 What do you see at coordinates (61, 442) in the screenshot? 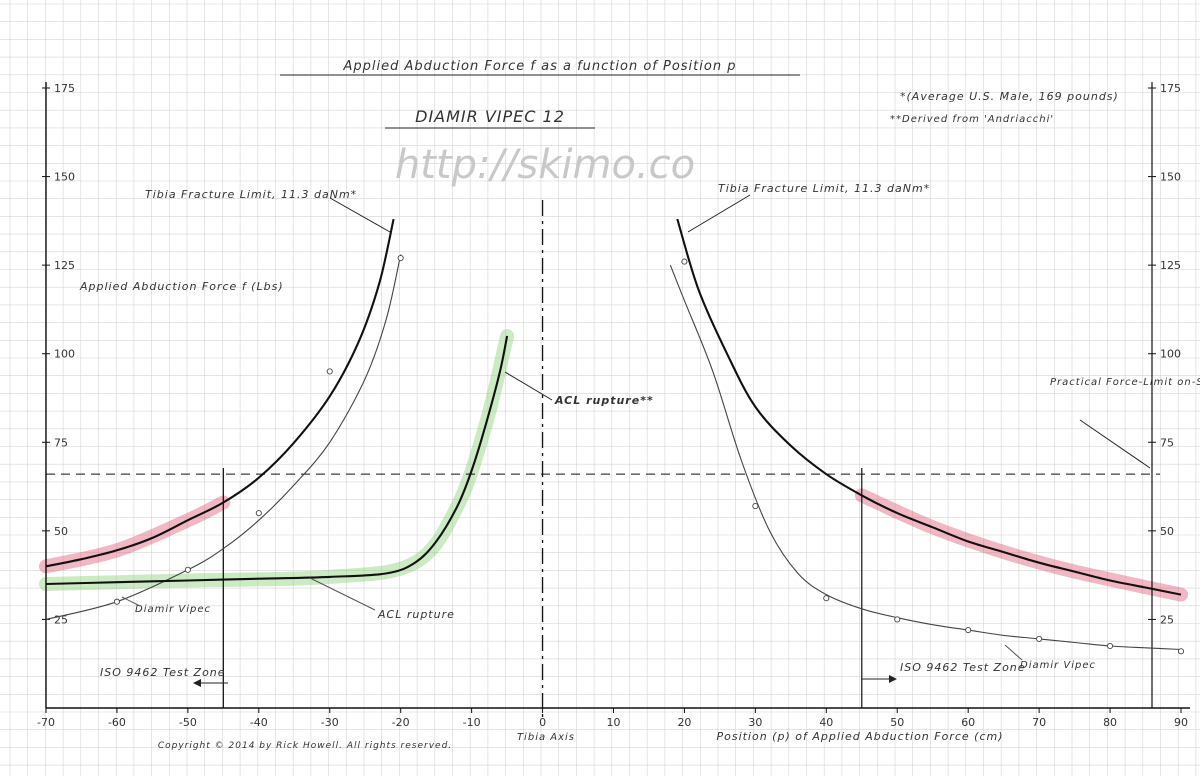
I see `y-tick-label-left: 75` at bounding box center [61, 442].